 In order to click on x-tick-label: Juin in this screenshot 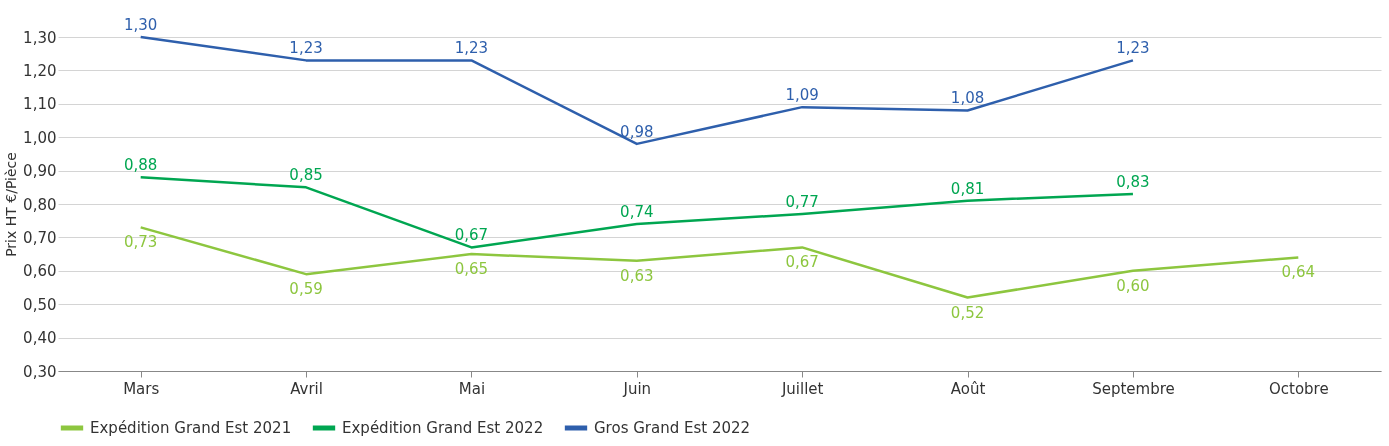, I will do `click(637, 388)`.